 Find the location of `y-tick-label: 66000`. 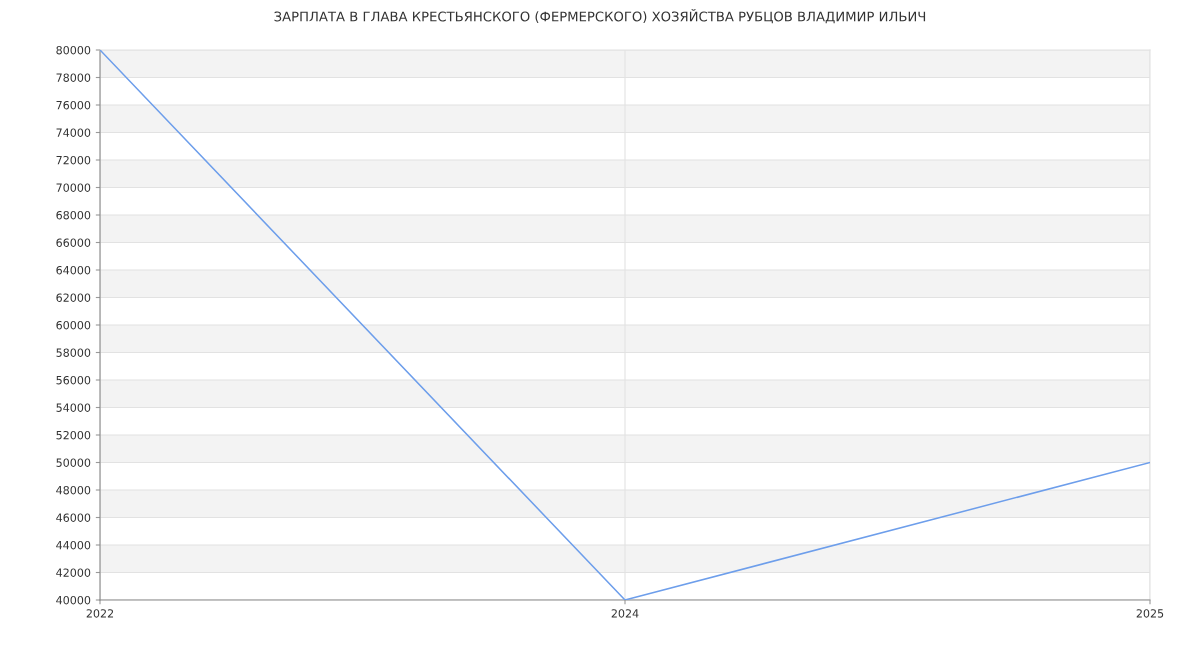

y-tick-label: 66000 is located at coordinates (73, 242).